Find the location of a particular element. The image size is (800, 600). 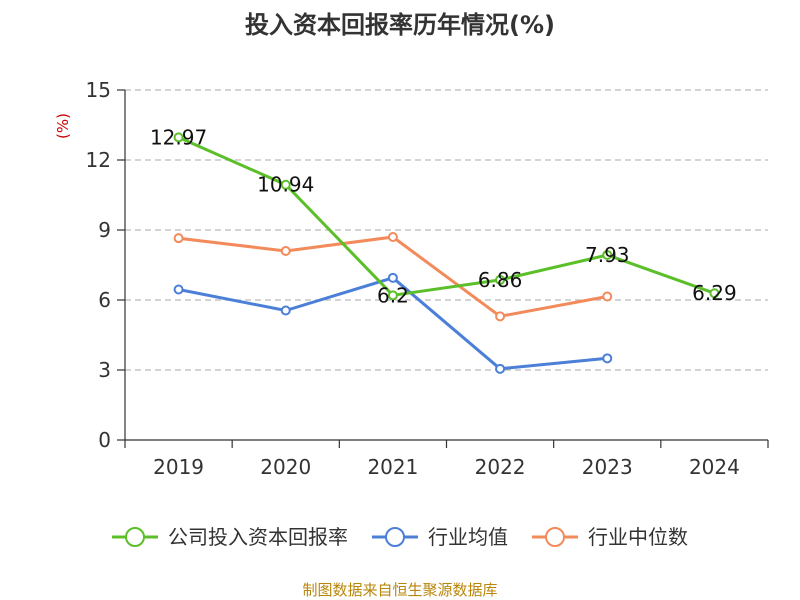

data-label: 6.86 is located at coordinates (500, 280).